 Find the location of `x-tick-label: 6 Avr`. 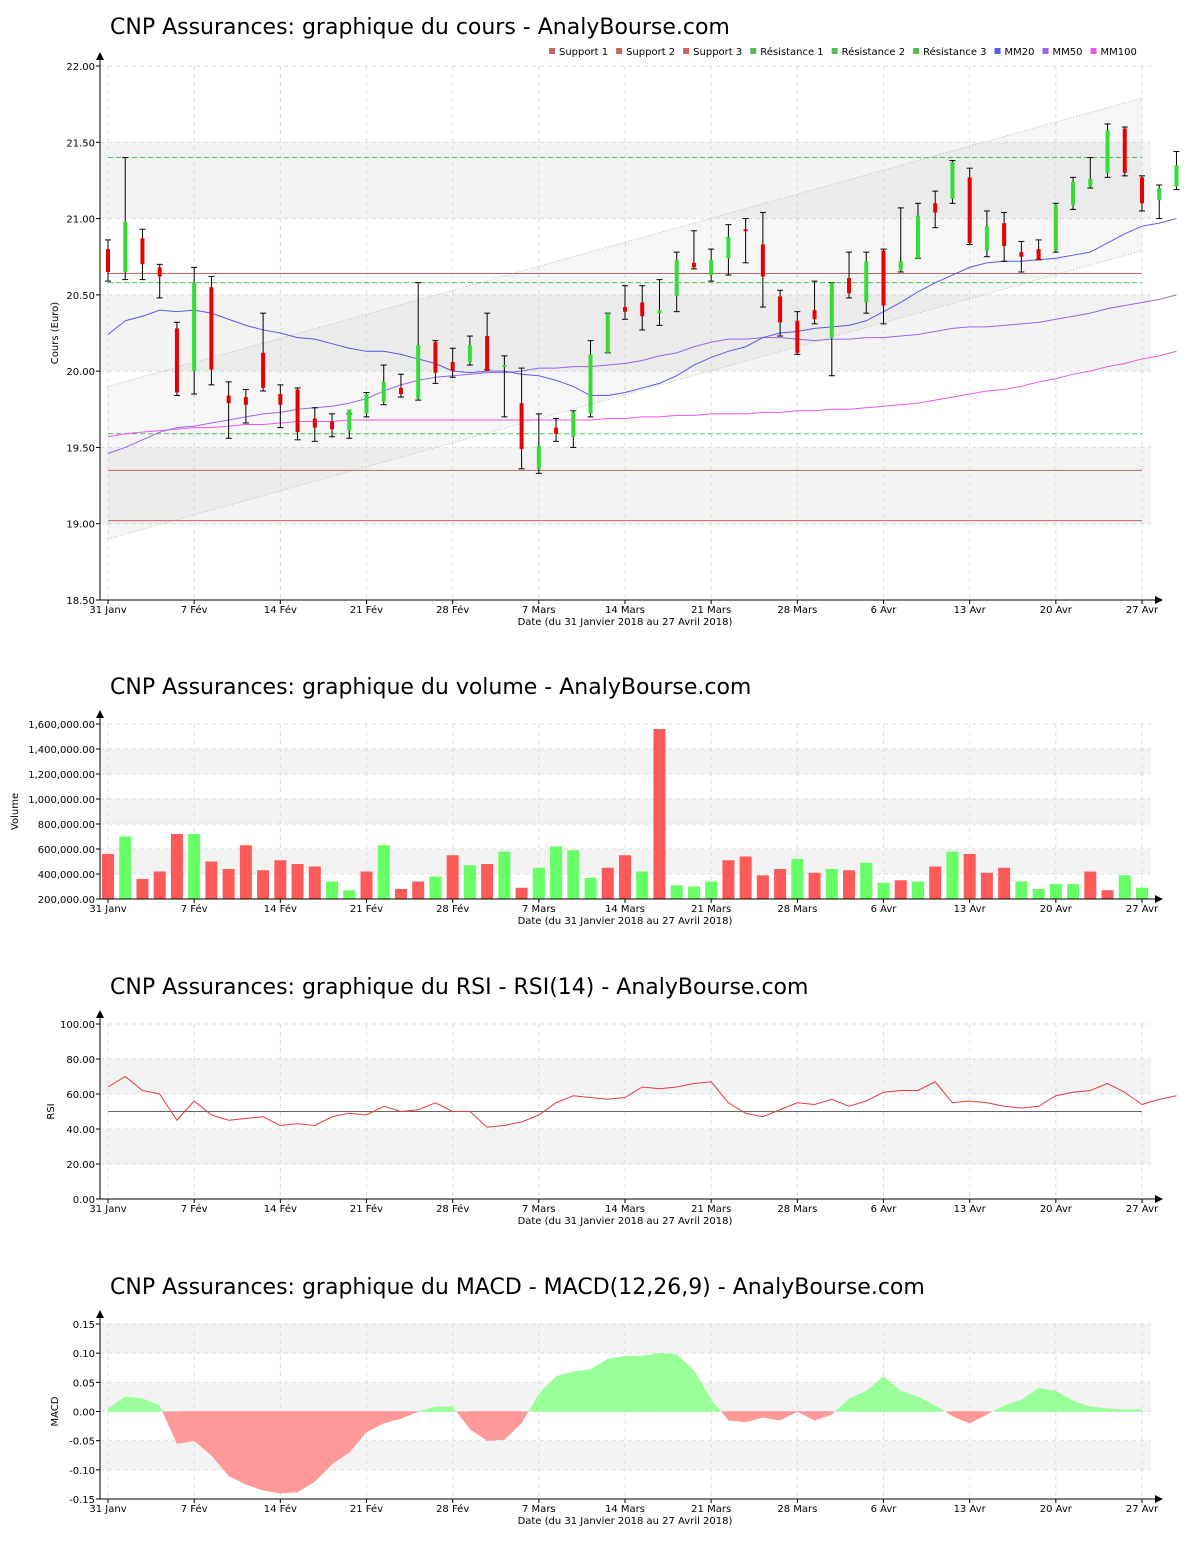

x-tick-label: 6 Avr is located at coordinates (884, 610).